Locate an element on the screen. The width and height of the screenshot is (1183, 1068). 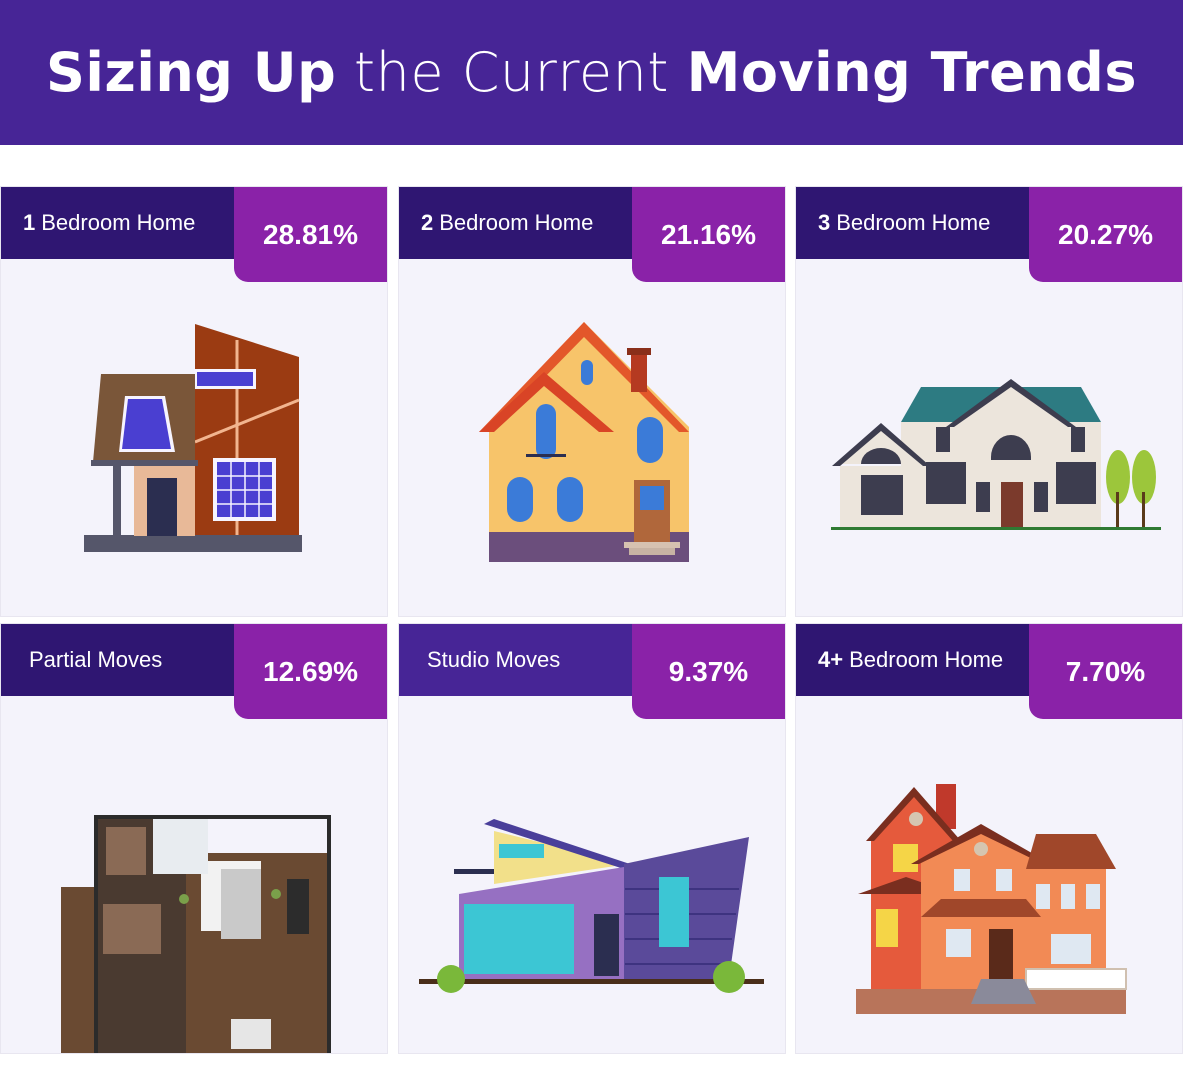
card-percent-tab: 28.81% is located at coordinates (310, 234).